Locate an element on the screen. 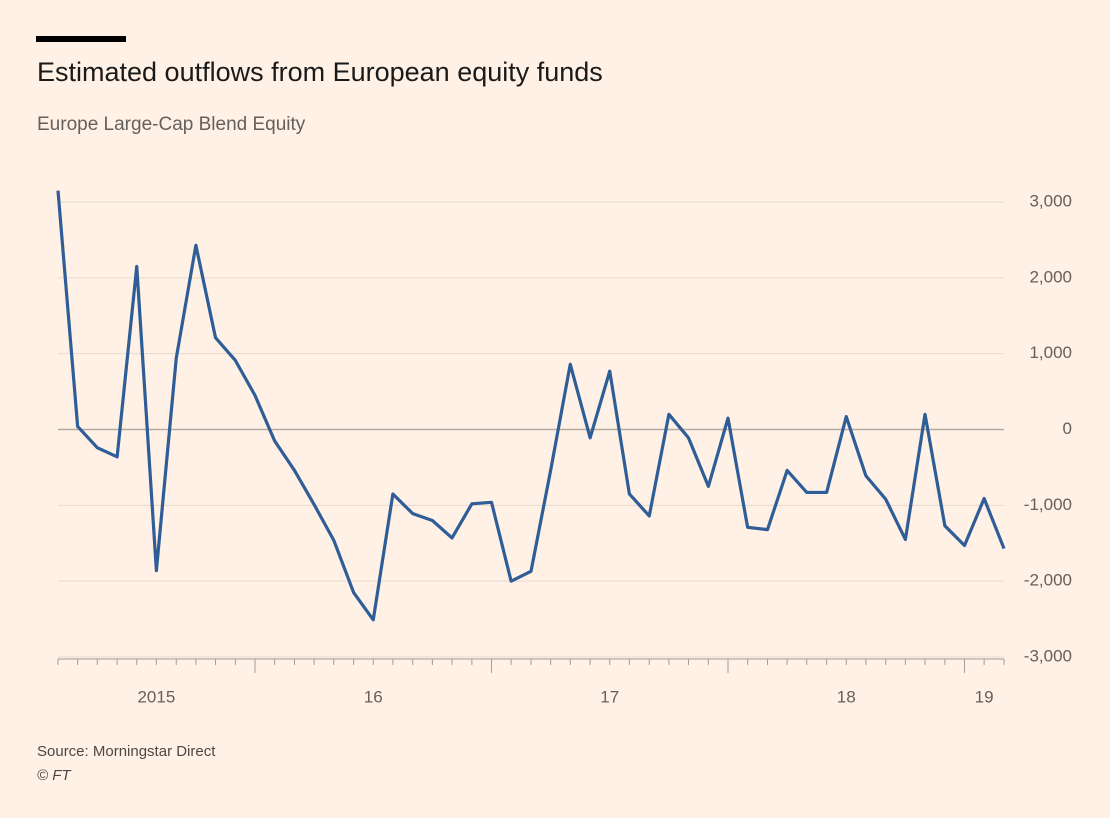 This screenshot has width=1110, height=818. credit: © FT is located at coordinates (54, 775).